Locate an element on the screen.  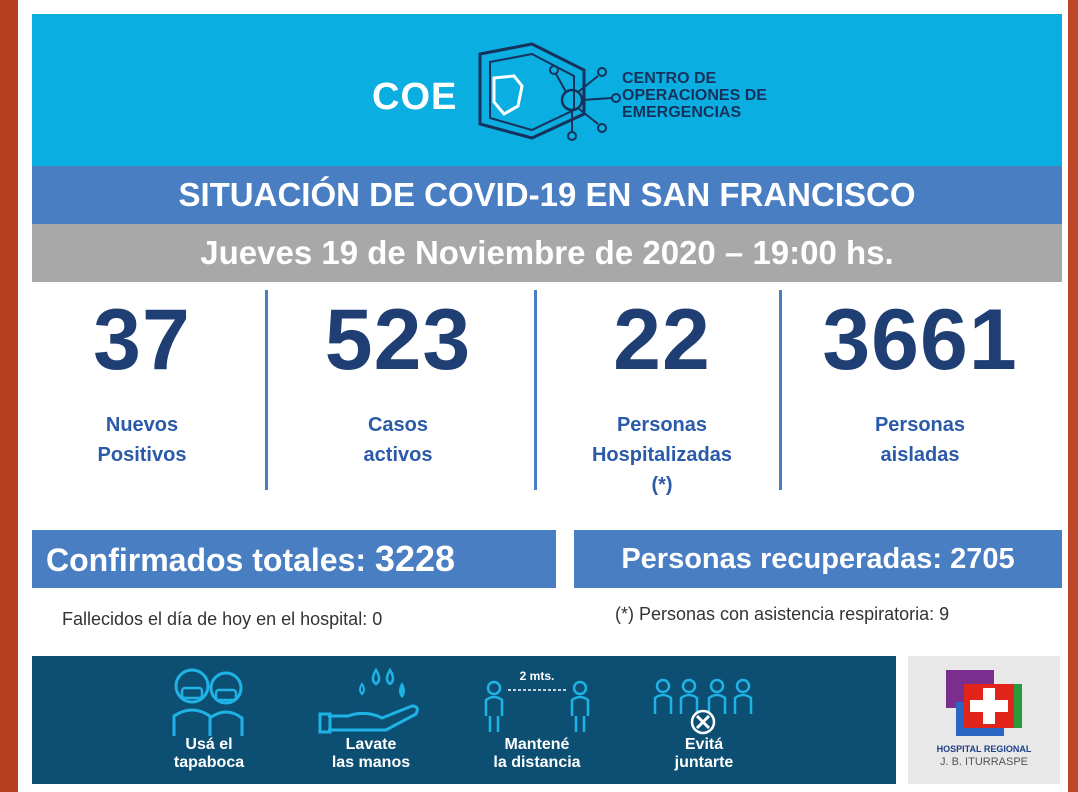
recuperadas-box: Personas recuperadas: 2705 is located at coordinates (818, 559).